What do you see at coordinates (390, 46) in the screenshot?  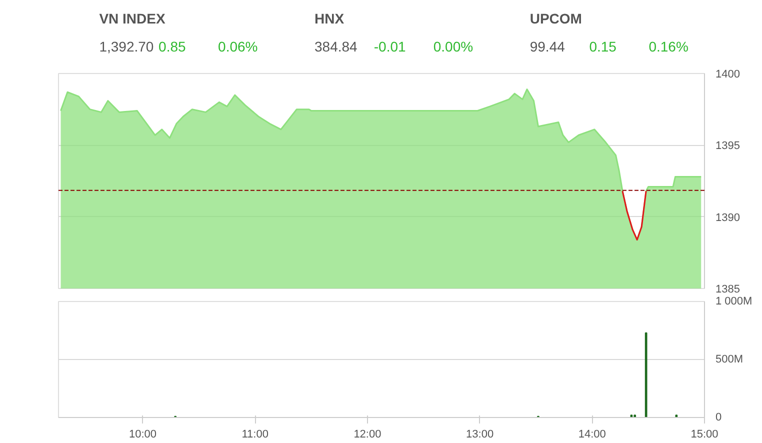 I see `text: -0.01` at bounding box center [390, 46].